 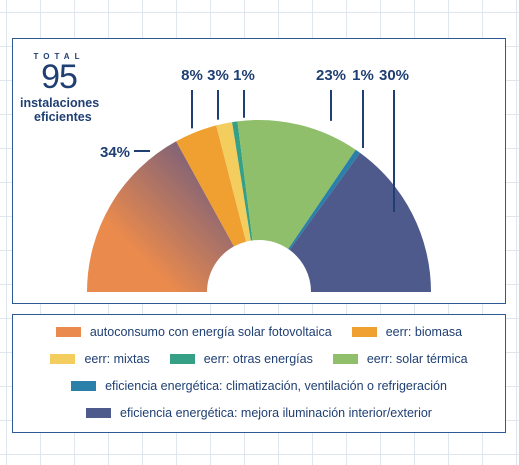 I want to click on legend-item: eerr: otras energías, so click(x=241, y=359).